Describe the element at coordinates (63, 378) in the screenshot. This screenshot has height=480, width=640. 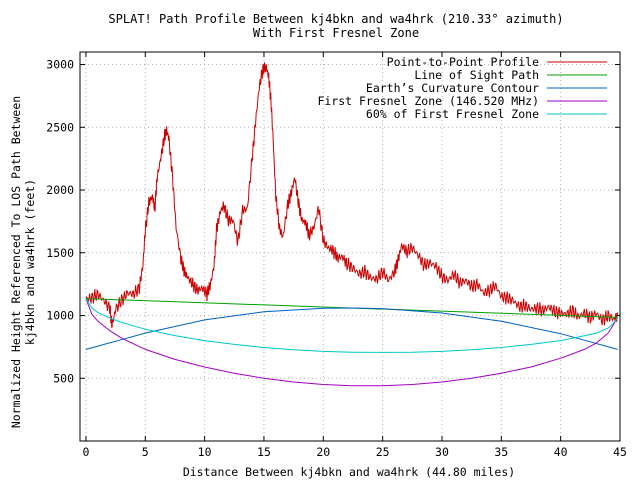
I see `y-tick-label: 500` at that location.